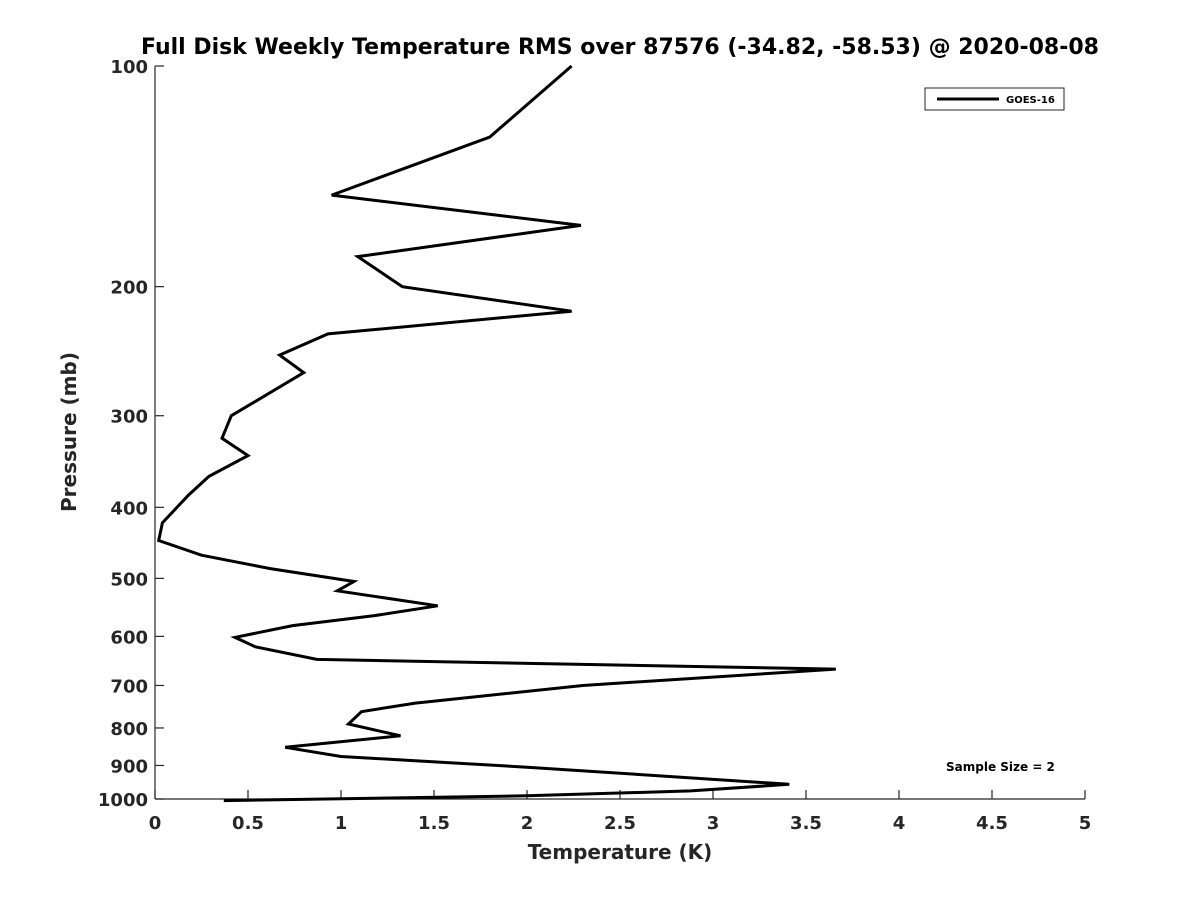 The width and height of the screenshot is (1200, 900). I want to click on x-tick-label: 4.5, so click(992, 823).